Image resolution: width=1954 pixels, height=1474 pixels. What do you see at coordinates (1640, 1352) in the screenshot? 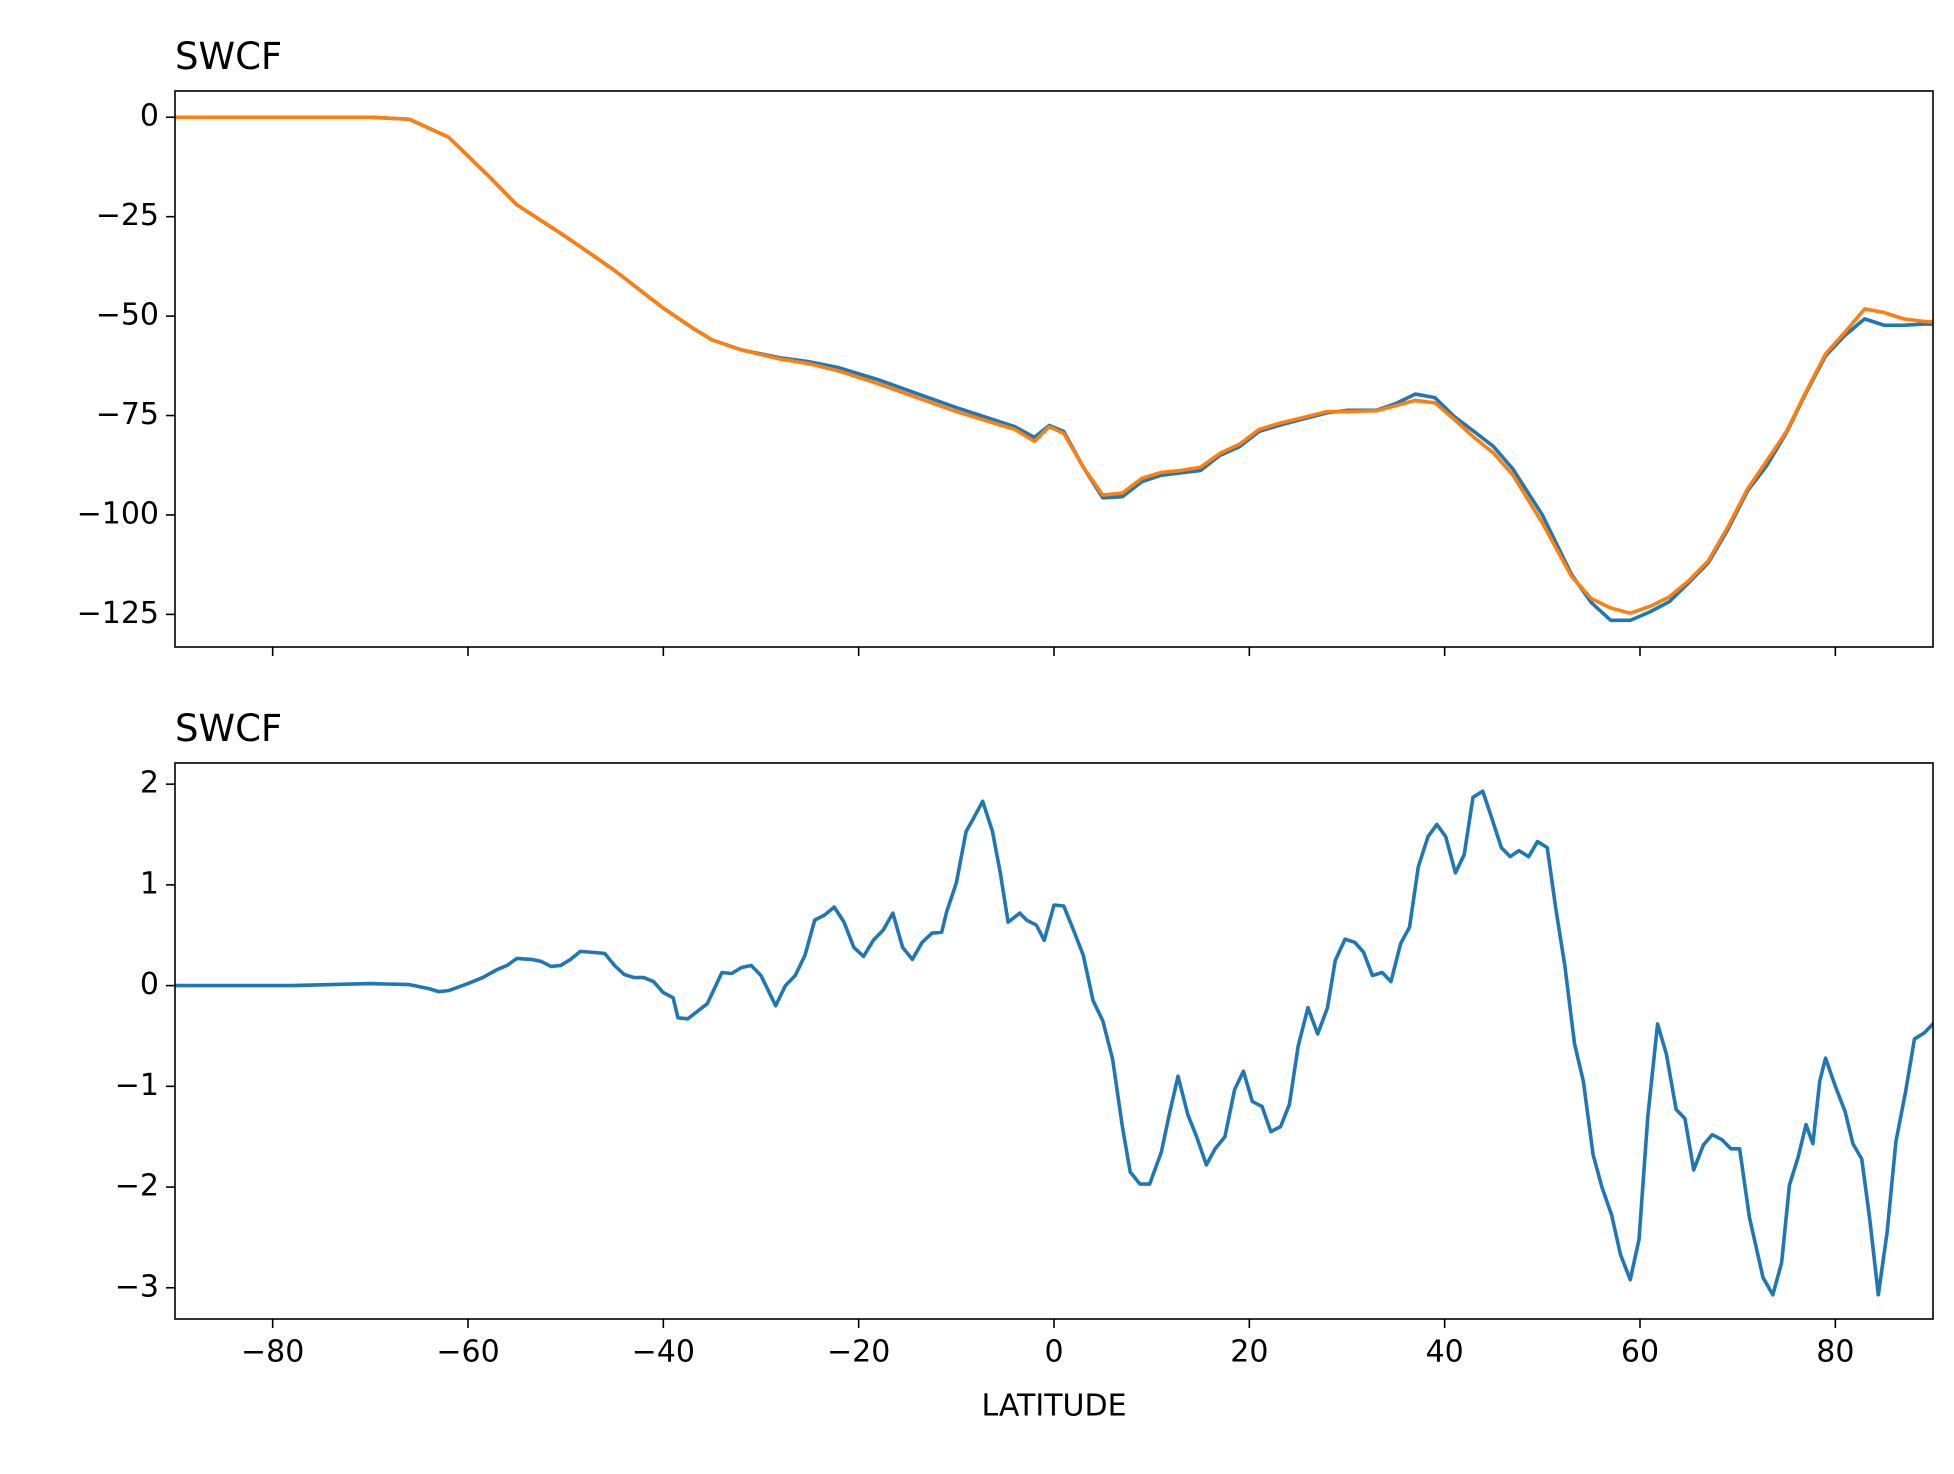
I see `x-tick-label: 60` at bounding box center [1640, 1352].